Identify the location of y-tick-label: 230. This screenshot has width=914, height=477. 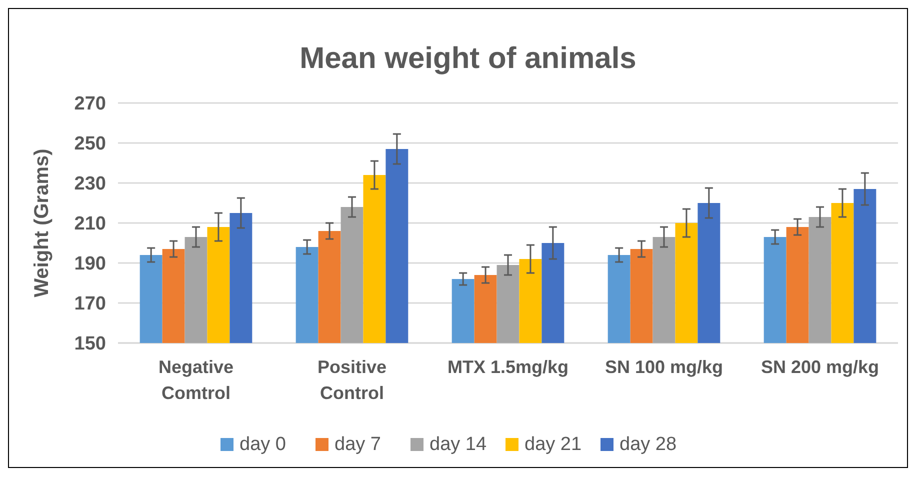
(90, 184).